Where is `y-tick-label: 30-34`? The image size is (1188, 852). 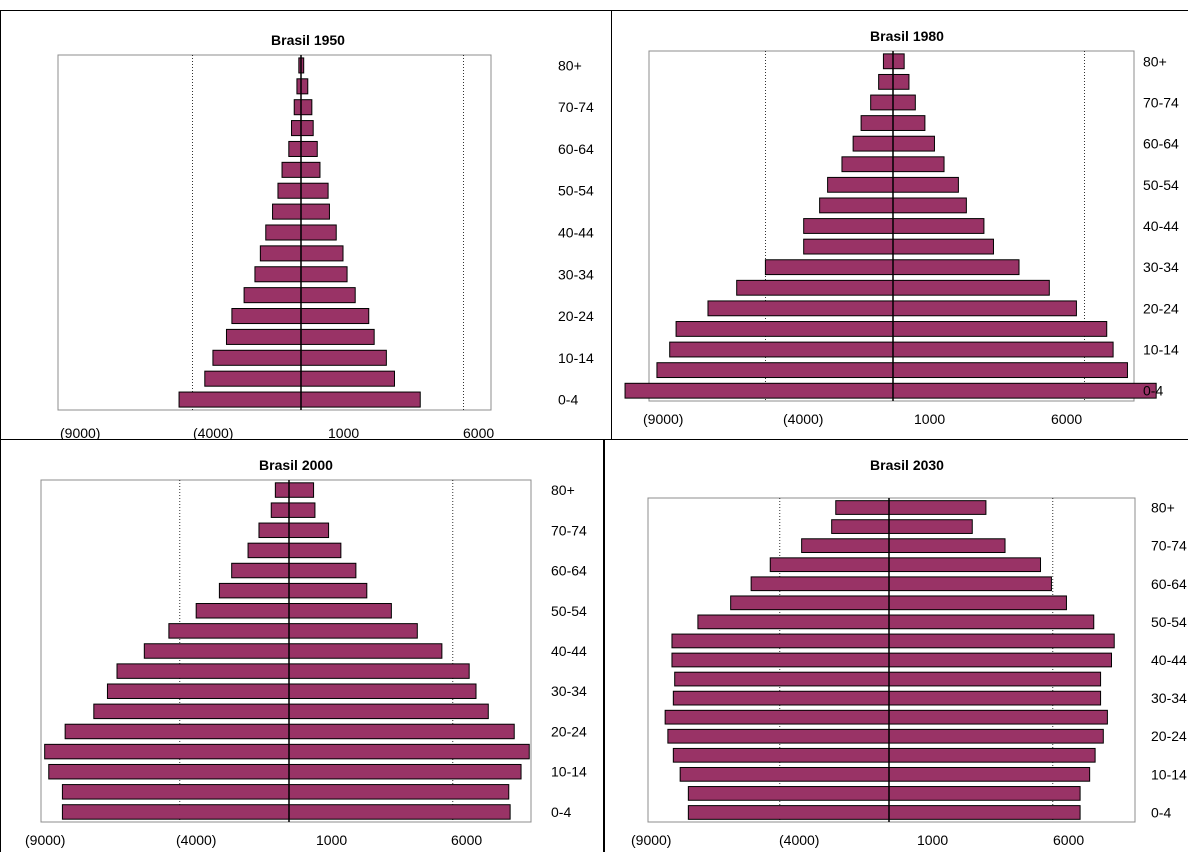 y-tick-label: 30-34 is located at coordinates (569, 691).